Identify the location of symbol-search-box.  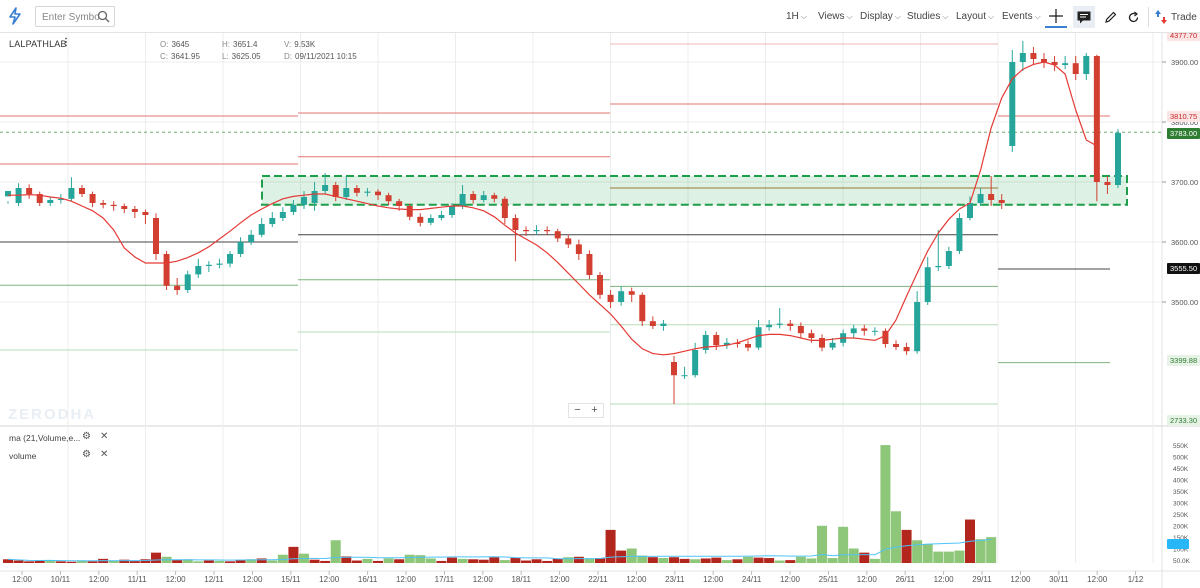
(75, 16).